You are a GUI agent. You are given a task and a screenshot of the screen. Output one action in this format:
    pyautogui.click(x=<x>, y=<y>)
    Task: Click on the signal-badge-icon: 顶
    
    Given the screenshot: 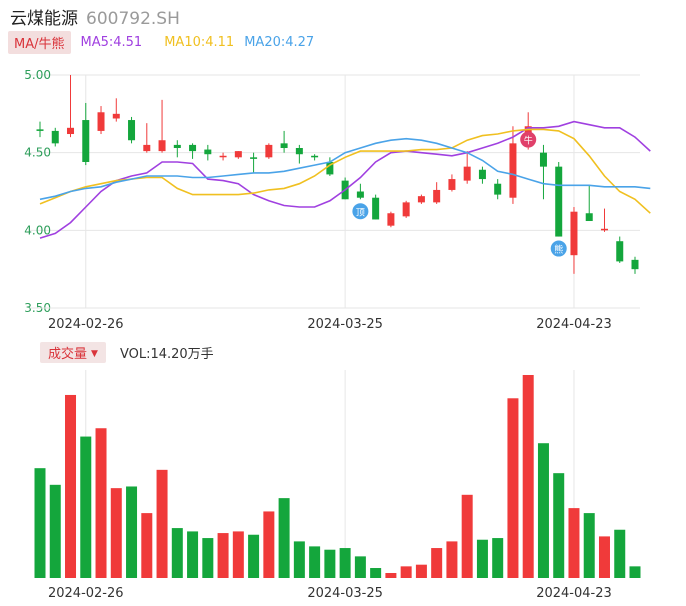 What is the action you would take?
    pyautogui.click(x=360, y=211)
    